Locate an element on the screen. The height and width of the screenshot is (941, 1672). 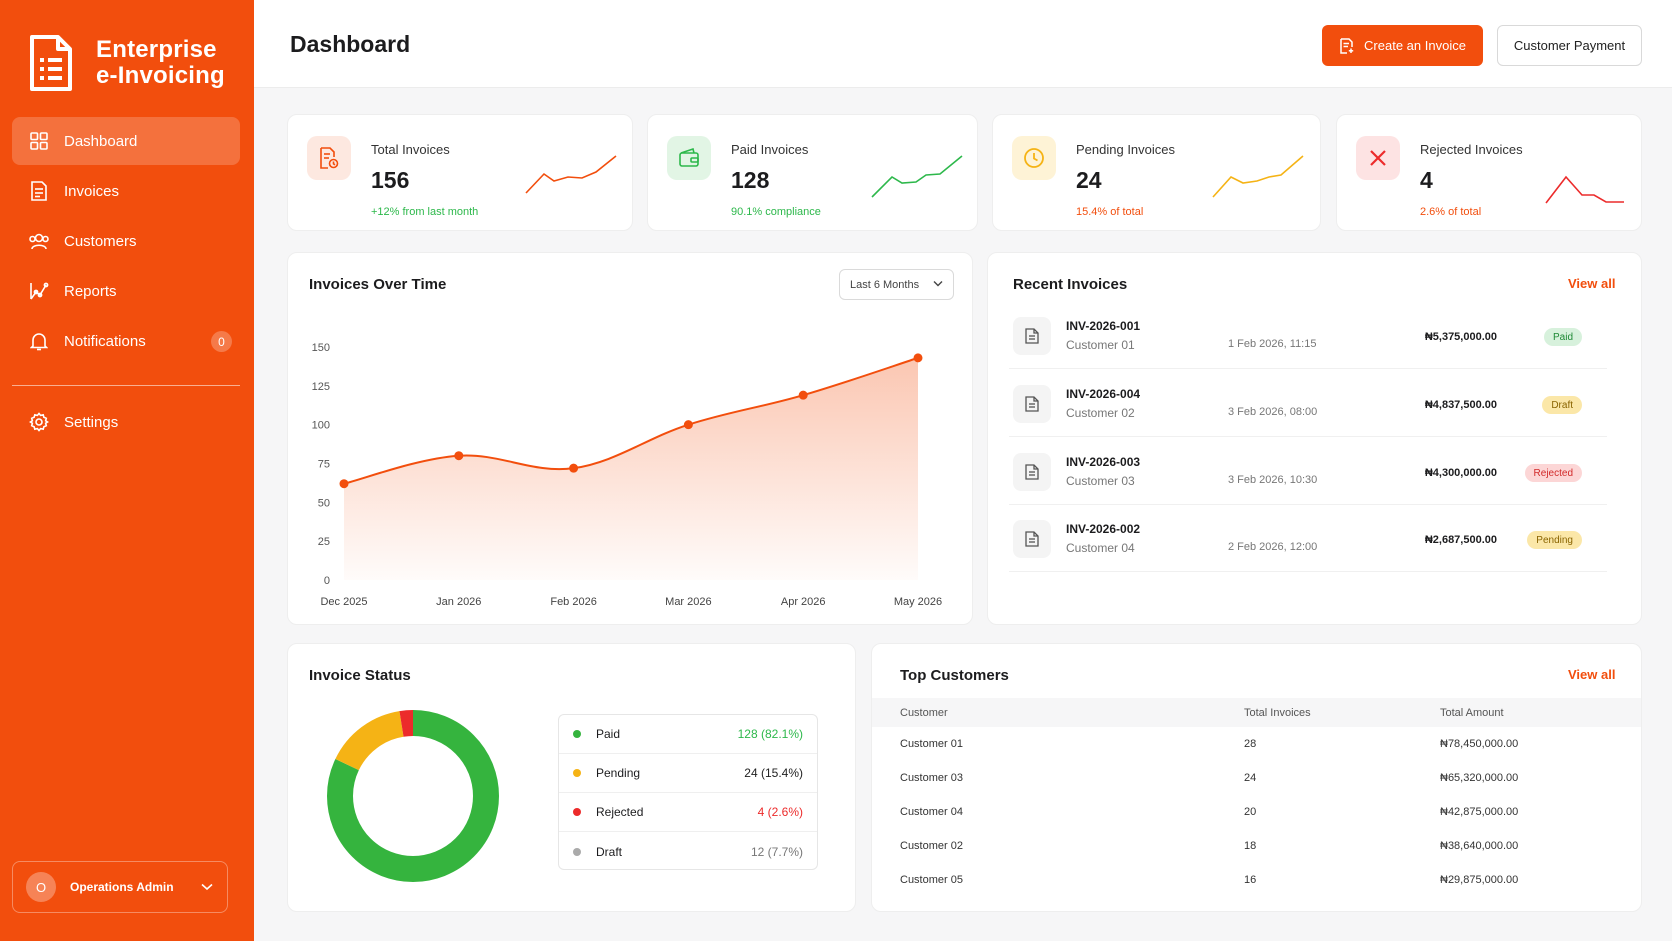
table-row: Customer 05 16 ₦29,875,000.00 is located at coordinates (1256, 880).